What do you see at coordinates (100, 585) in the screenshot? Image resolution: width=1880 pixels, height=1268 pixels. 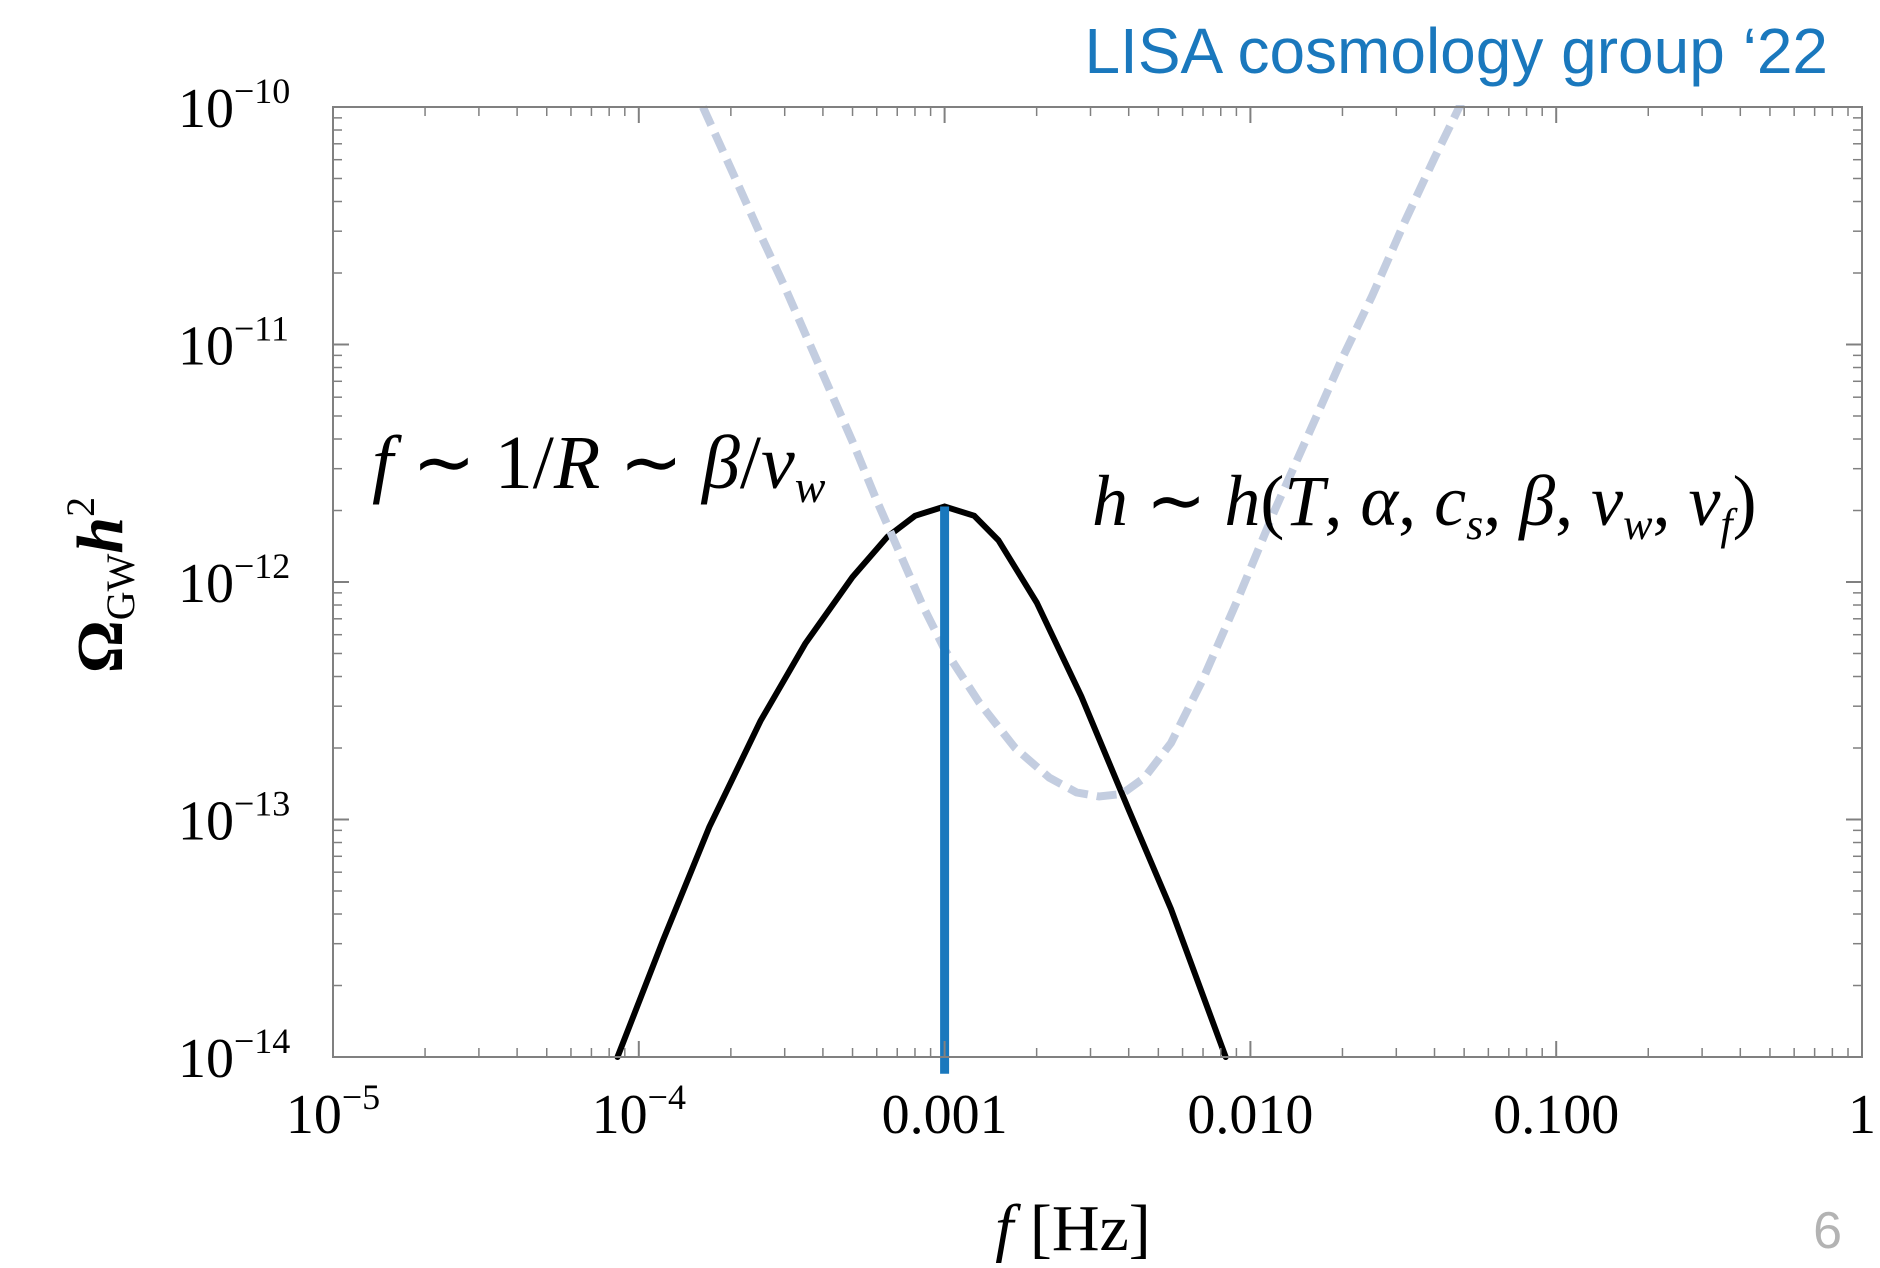 I see `y-axis-label: ΩGWh2` at bounding box center [100, 585].